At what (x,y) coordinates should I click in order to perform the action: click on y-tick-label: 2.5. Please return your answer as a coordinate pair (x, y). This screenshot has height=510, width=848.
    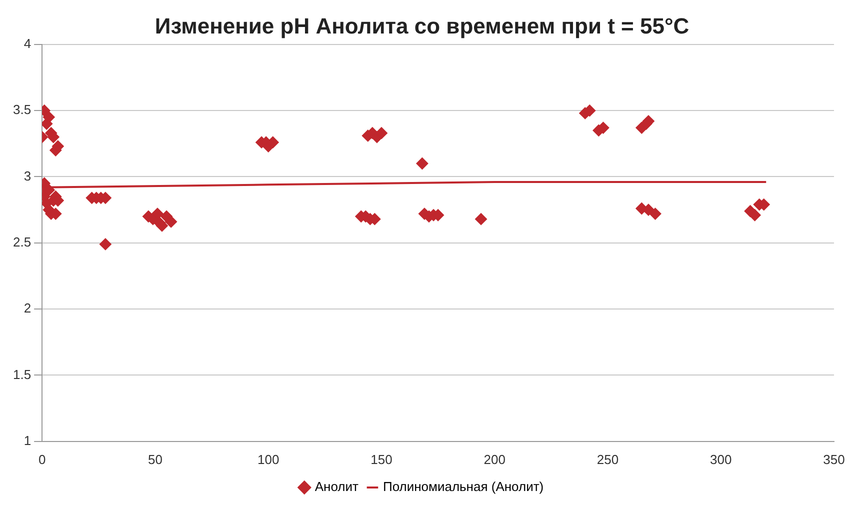
    Looking at the image, I should click on (22, 242).